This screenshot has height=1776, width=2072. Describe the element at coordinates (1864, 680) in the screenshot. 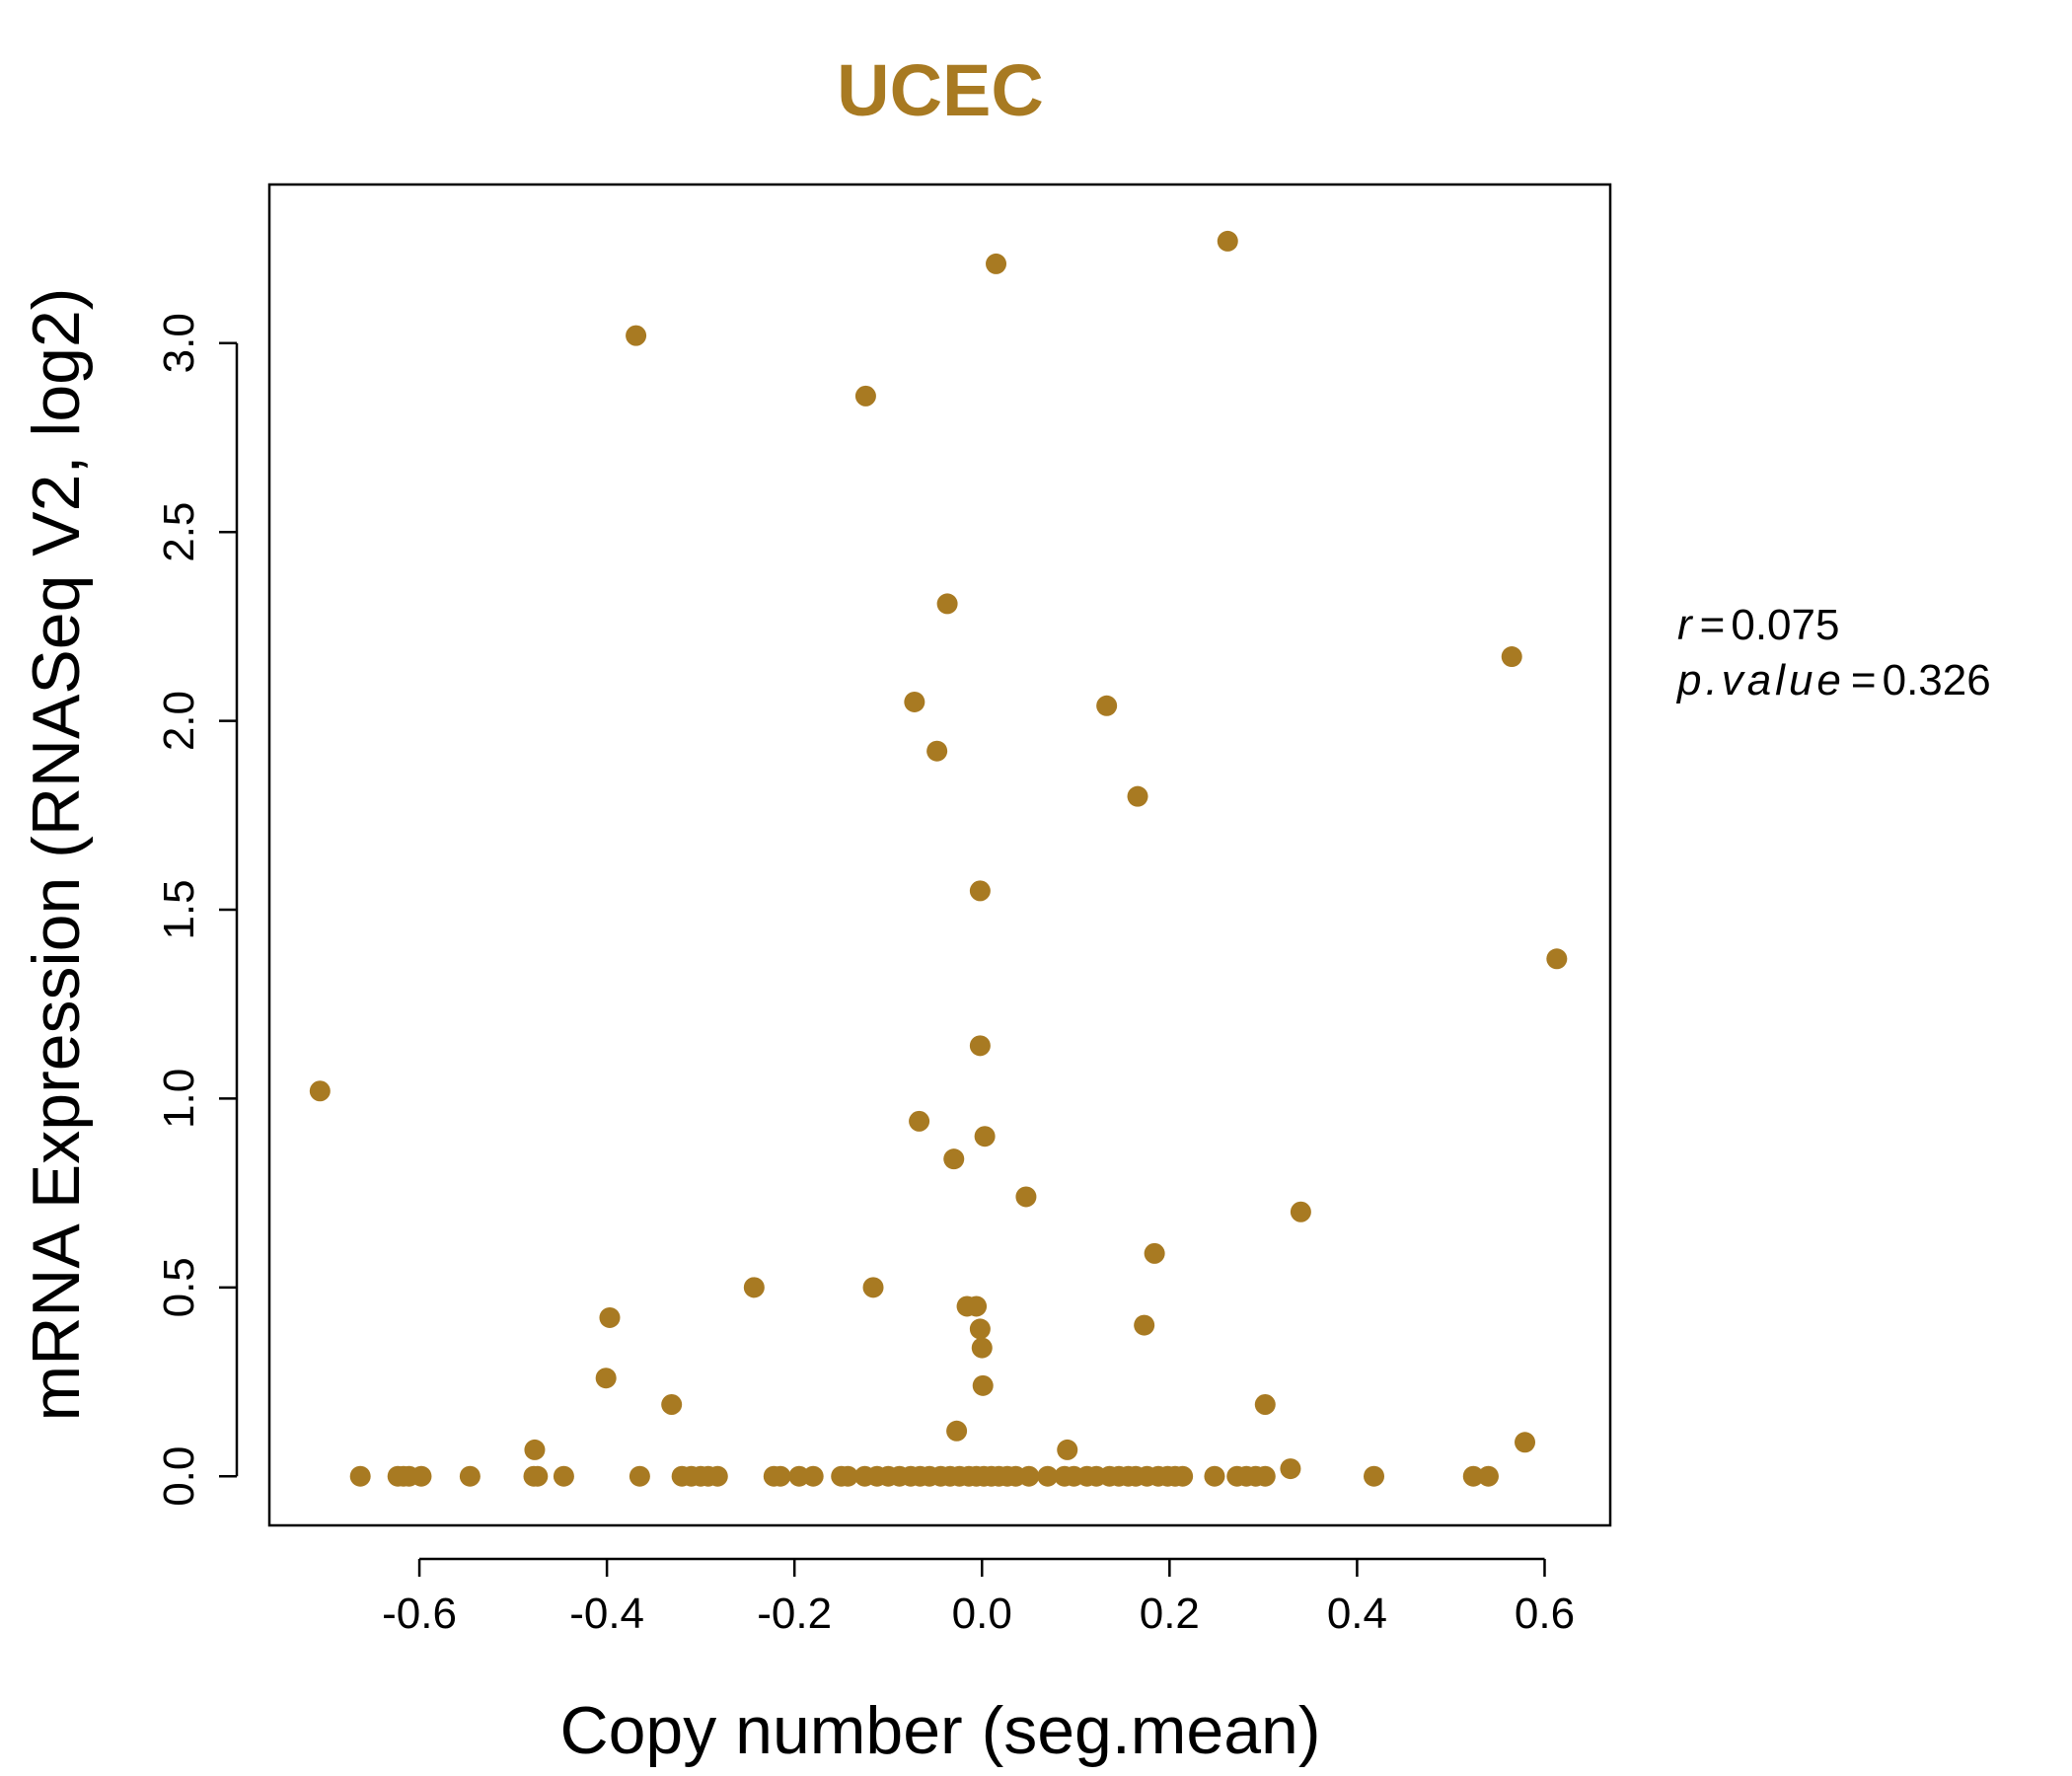

I see `p-equals: =` at that location.